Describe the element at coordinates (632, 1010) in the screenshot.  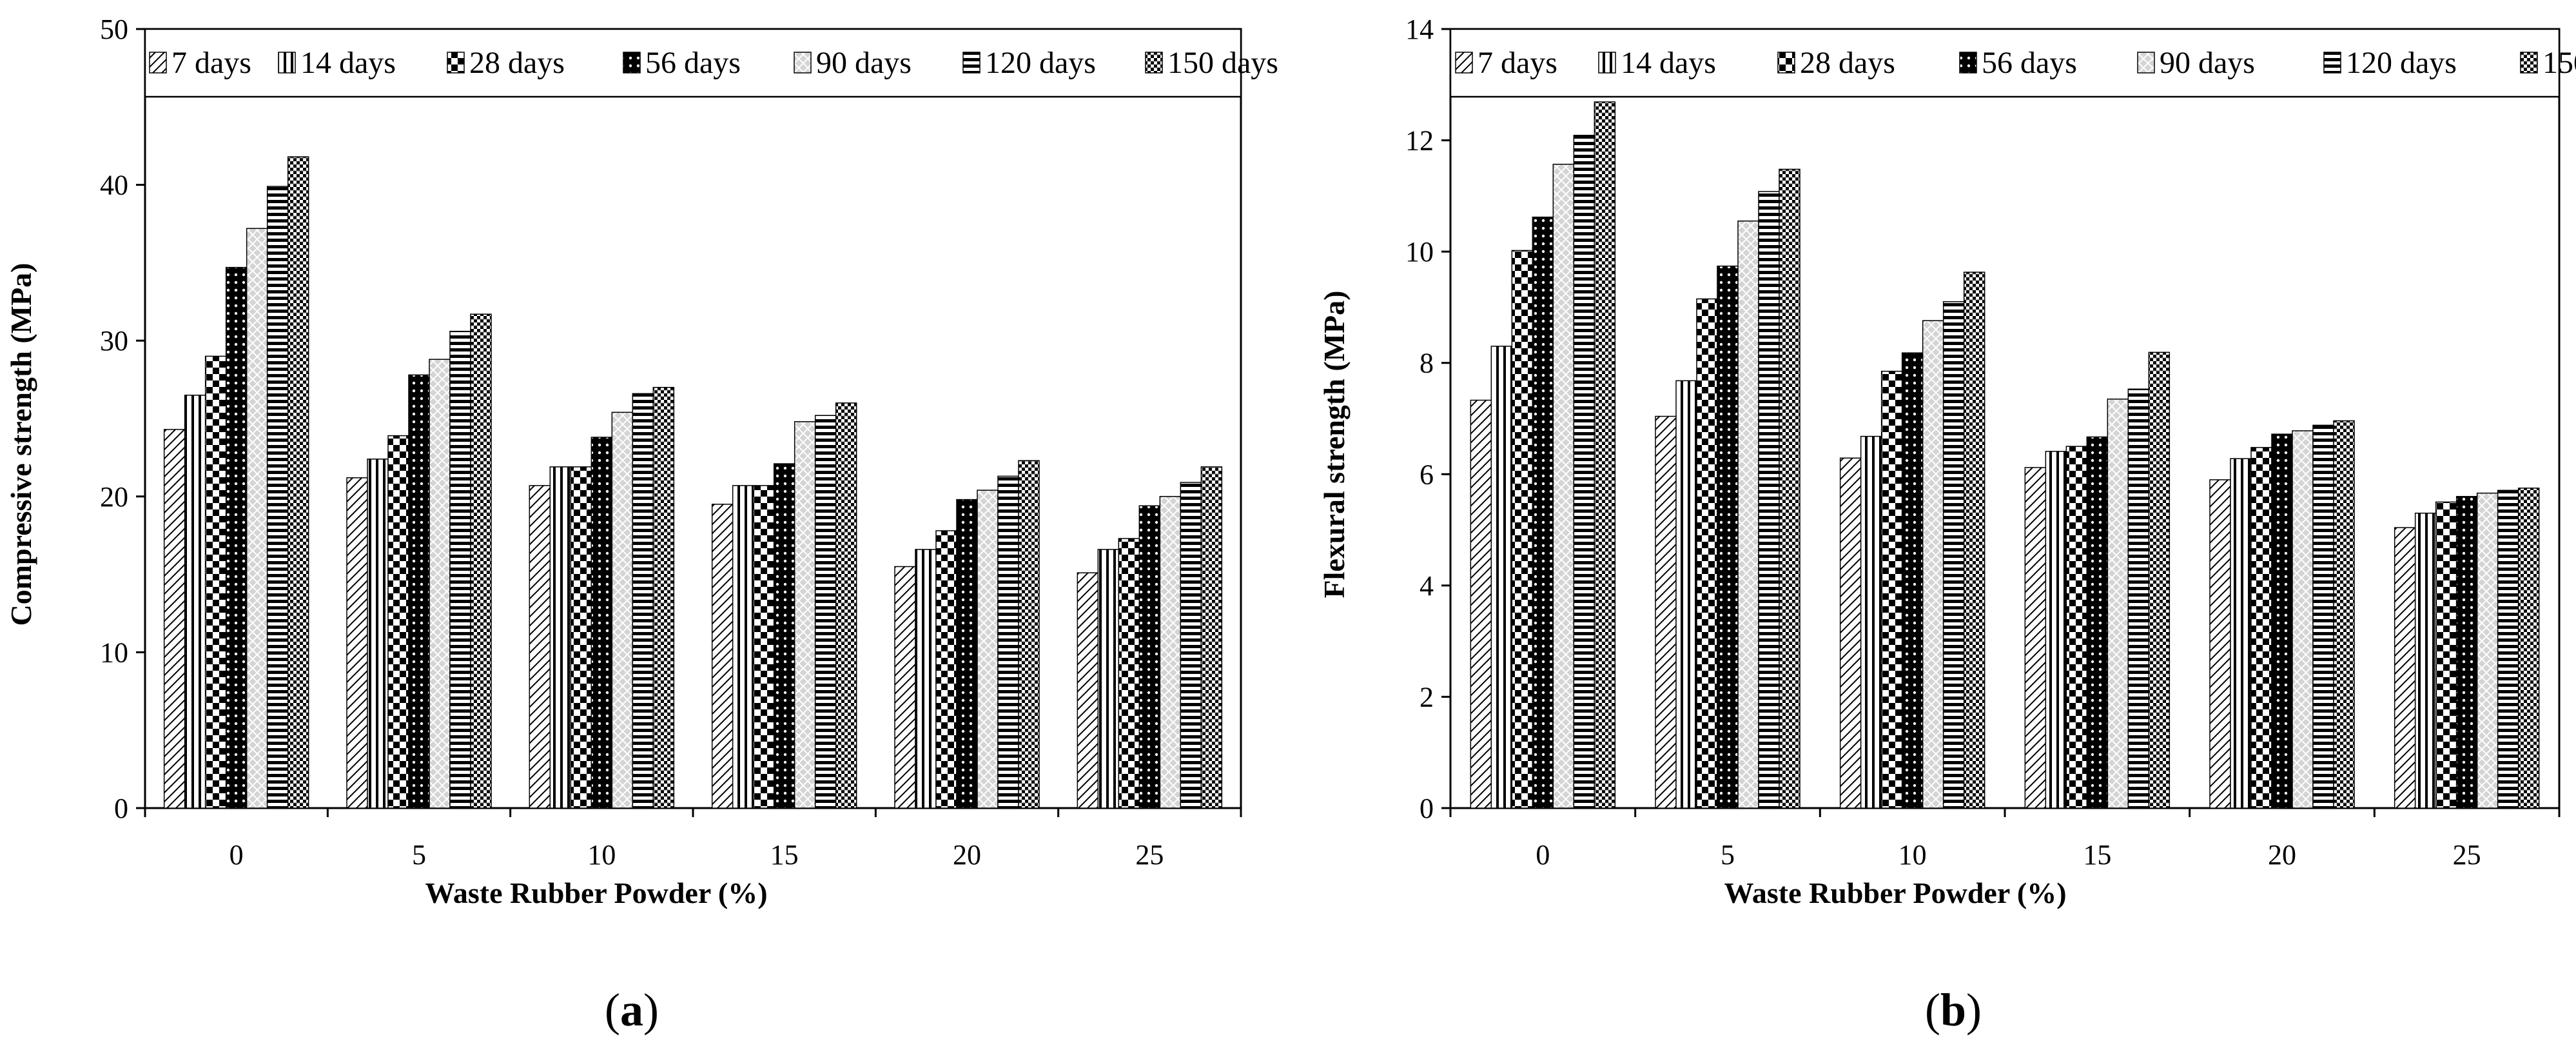
I see `caption-a: (a)` at that location.